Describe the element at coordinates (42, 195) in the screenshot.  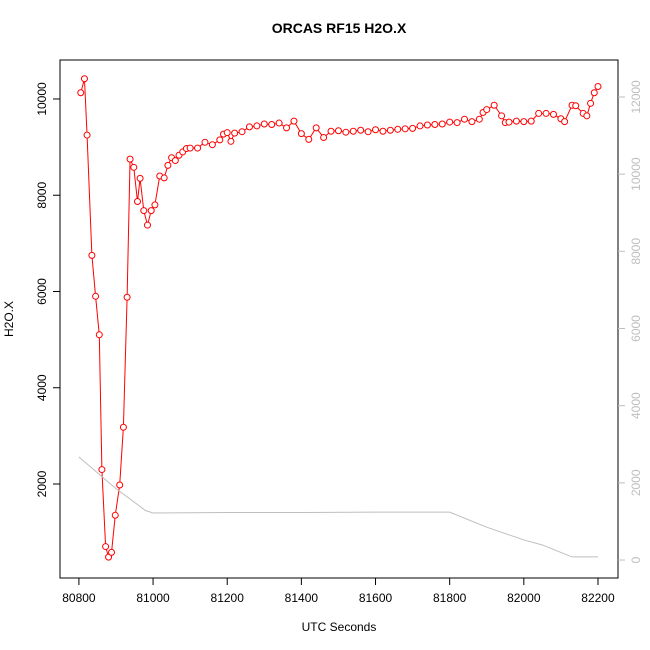
I see `y-tick-label: 8000` at that location.